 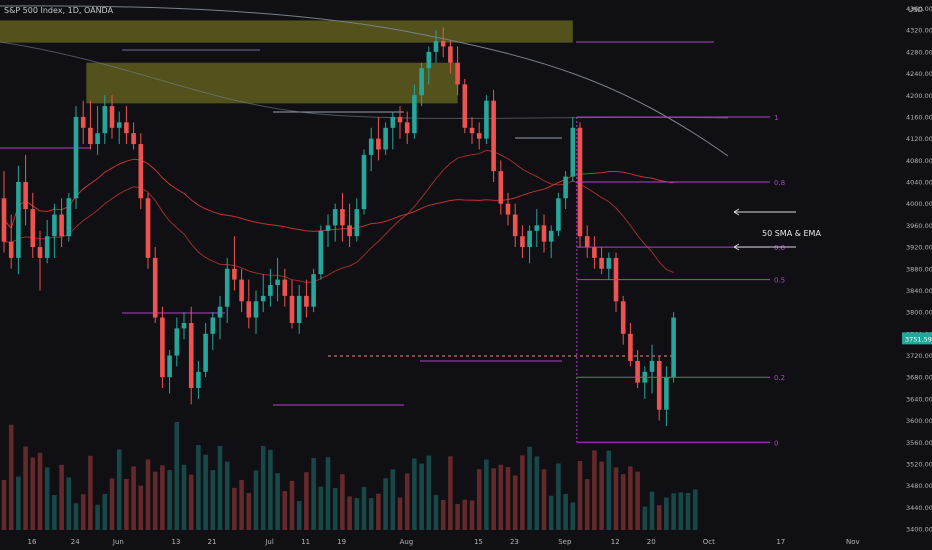 I want to click on time-tick-label: 16, so click(x=32, y=542).